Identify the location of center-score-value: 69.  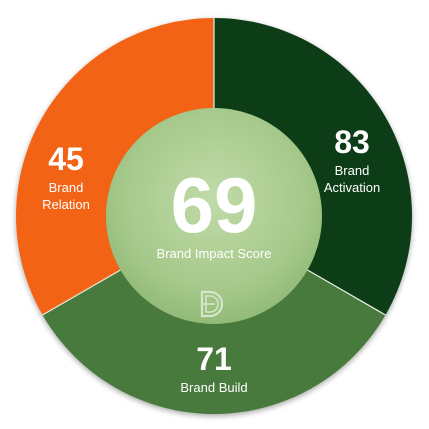
(214, 205).